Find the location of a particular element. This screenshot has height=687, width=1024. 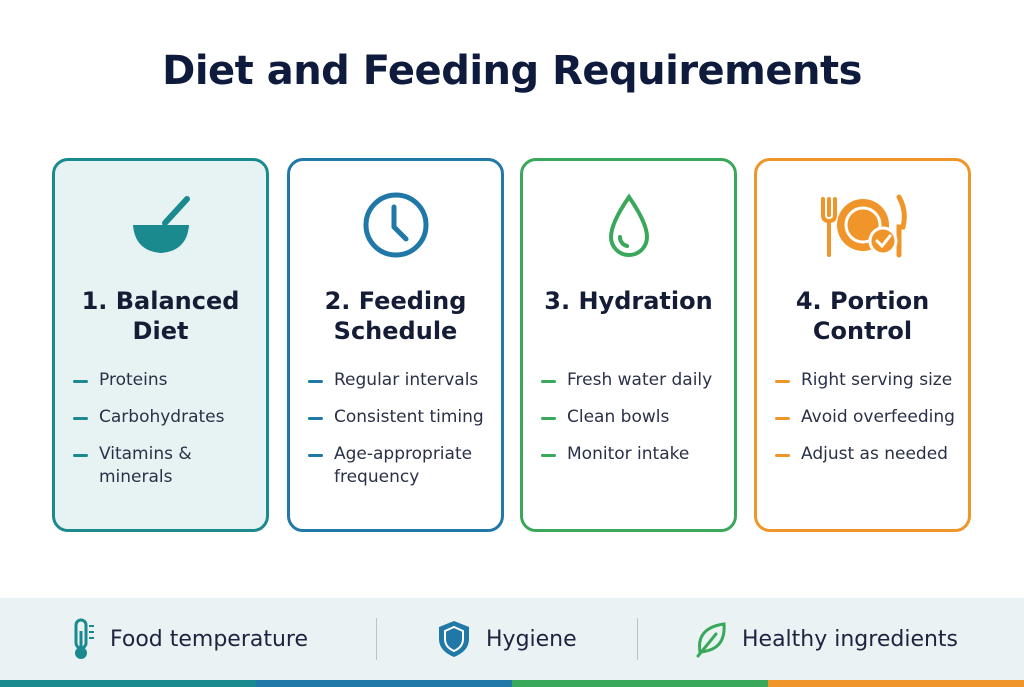

card-item: Fresh water daily is located at coordinates (632, 380).